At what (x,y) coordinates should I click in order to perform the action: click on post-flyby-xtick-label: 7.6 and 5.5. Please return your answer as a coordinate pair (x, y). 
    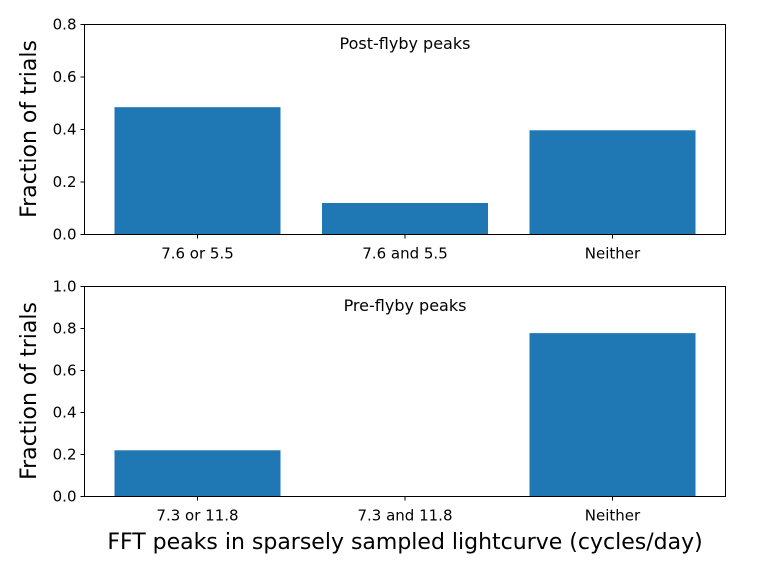
    Looking at the image, I should click on (404, 254).